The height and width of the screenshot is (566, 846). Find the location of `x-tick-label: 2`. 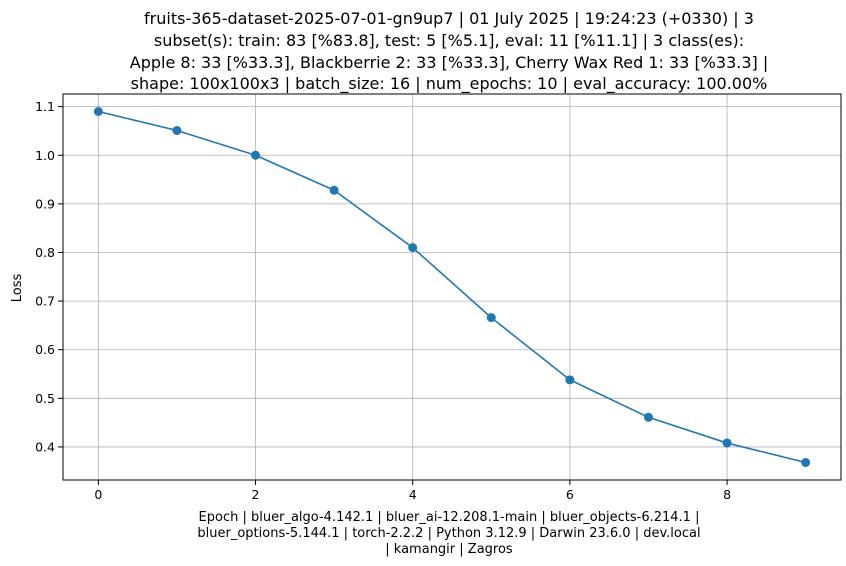

x-tick-label: 2 is located at coordinates (256, 494).